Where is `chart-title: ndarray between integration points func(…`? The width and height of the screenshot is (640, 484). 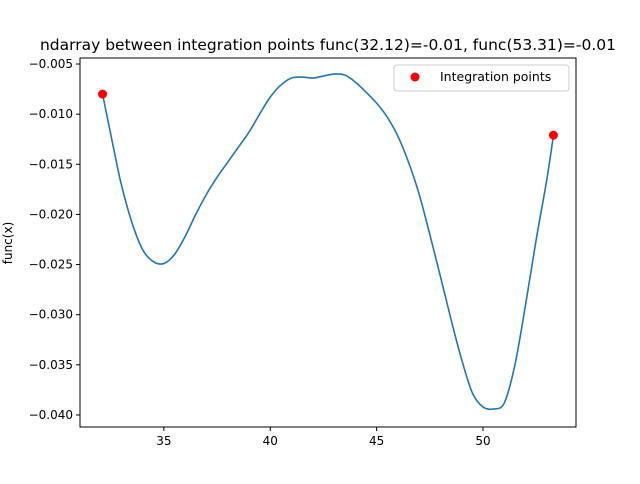 chart-title: ndarray between integration points func(… is located at coordinates (328, 45).